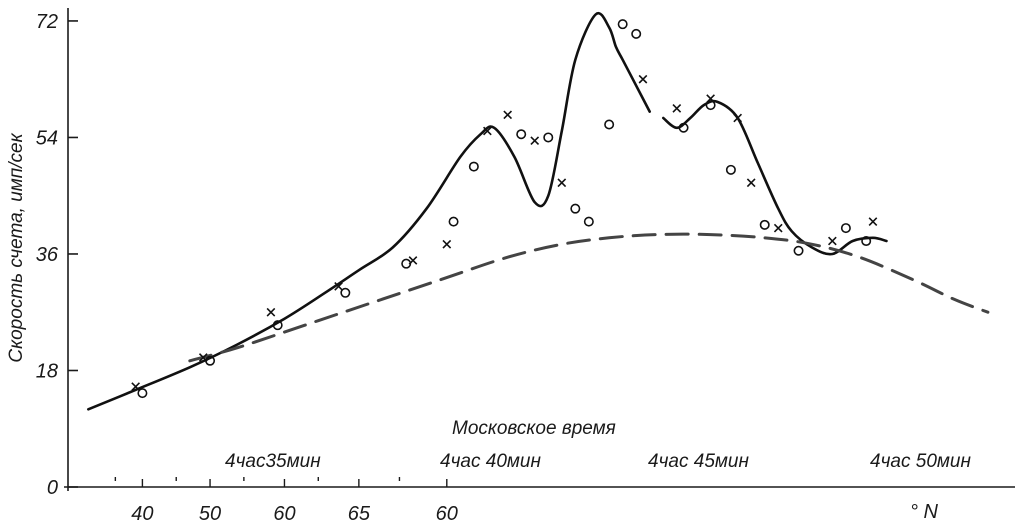 The image size is (1024, 526). I want to click on y-tick-label: 0, so click(52, 488).